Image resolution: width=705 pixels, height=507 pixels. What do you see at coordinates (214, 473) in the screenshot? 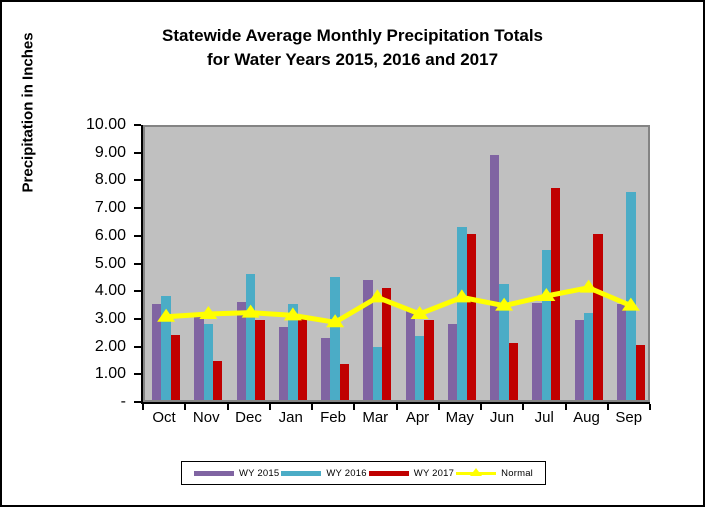
I see `legend-swatch-wy-2015` at bounding box center [214, 473].